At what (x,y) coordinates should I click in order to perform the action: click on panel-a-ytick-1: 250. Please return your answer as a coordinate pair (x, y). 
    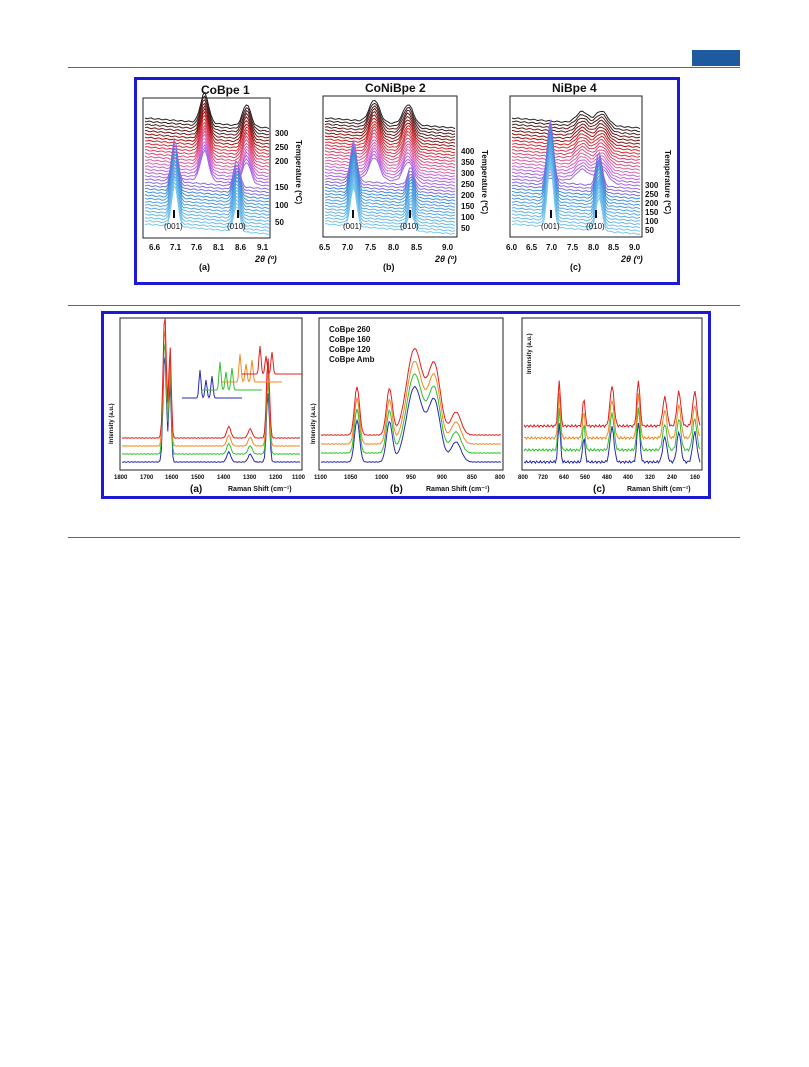
    Looking at the image, I should click on (282, 147).